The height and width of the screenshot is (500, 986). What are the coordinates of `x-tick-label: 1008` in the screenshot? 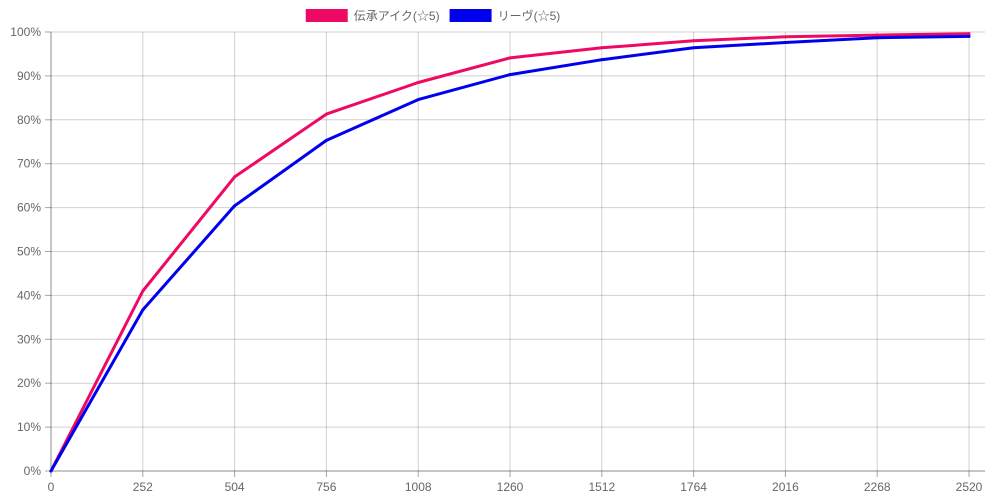 It's located at (418, 487).